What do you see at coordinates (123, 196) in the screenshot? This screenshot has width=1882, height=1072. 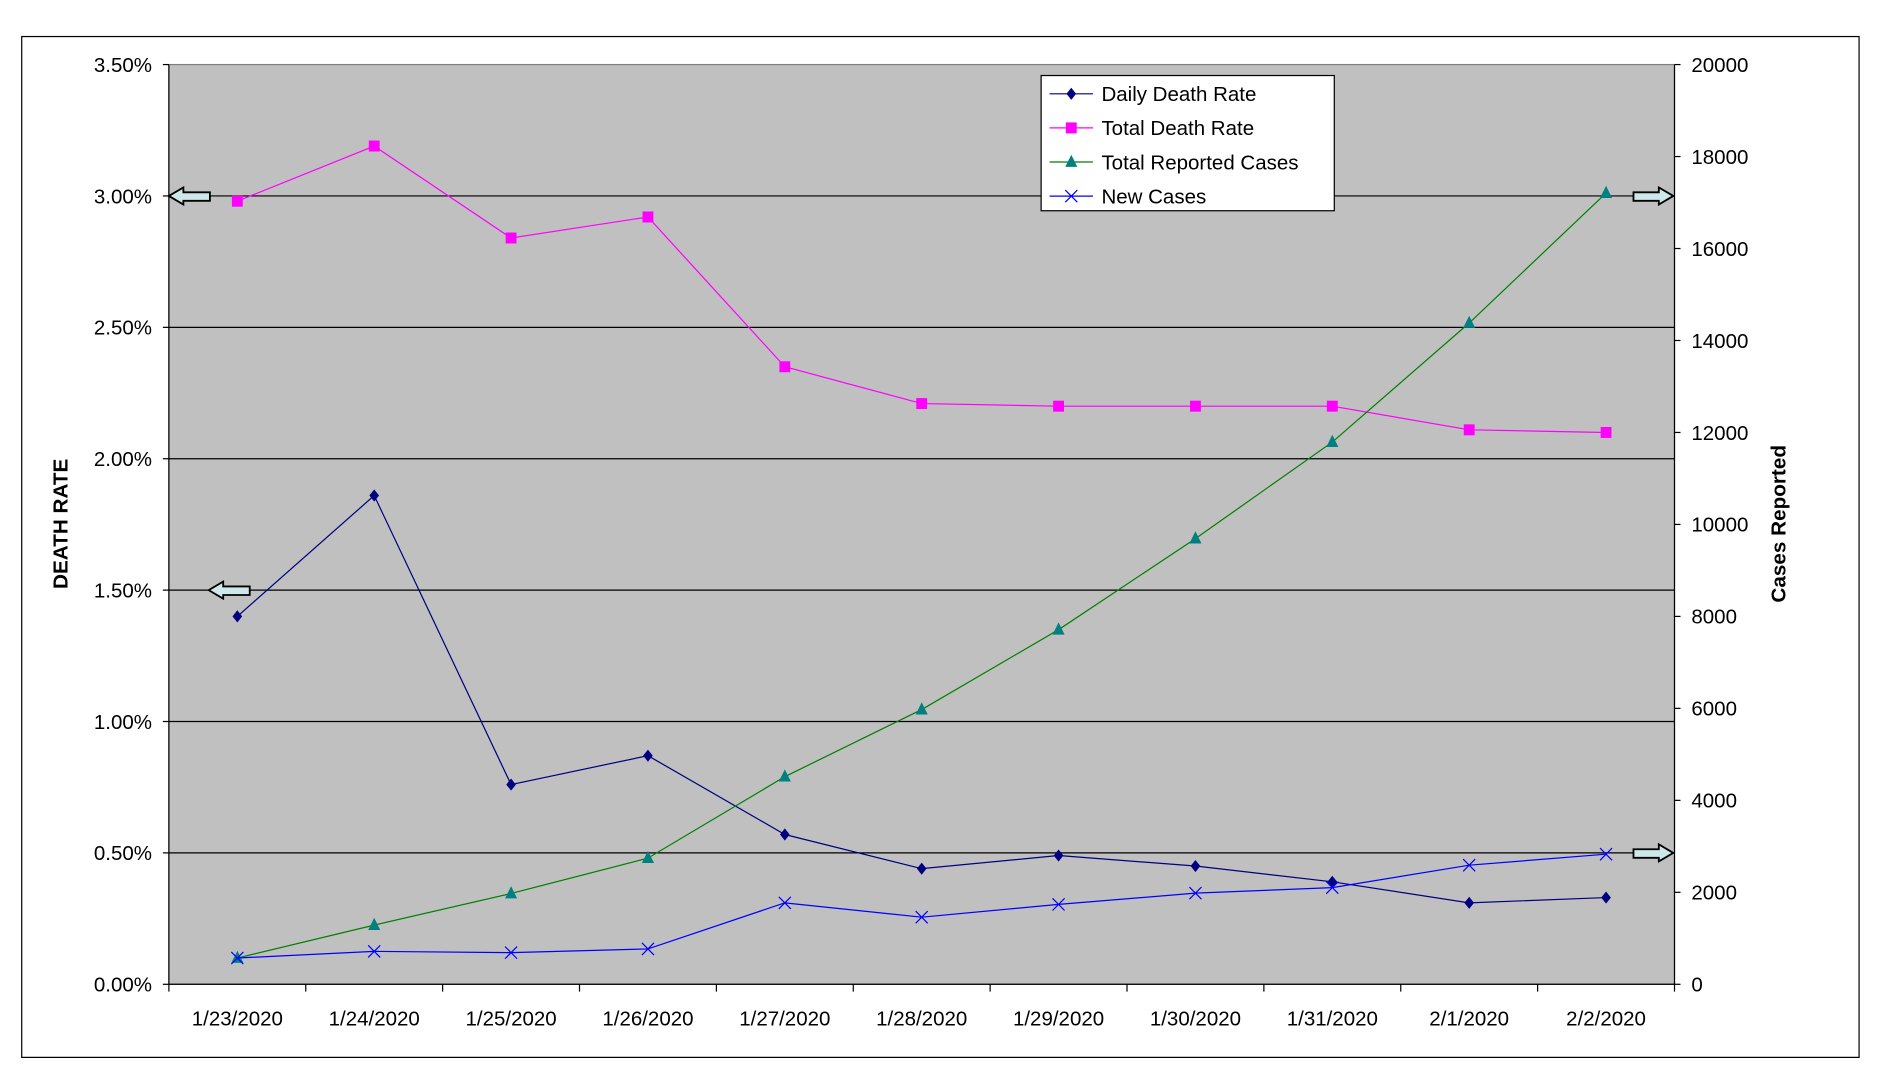 I see `y-tick-label: 3.00%` at bounding box center [123, 196].